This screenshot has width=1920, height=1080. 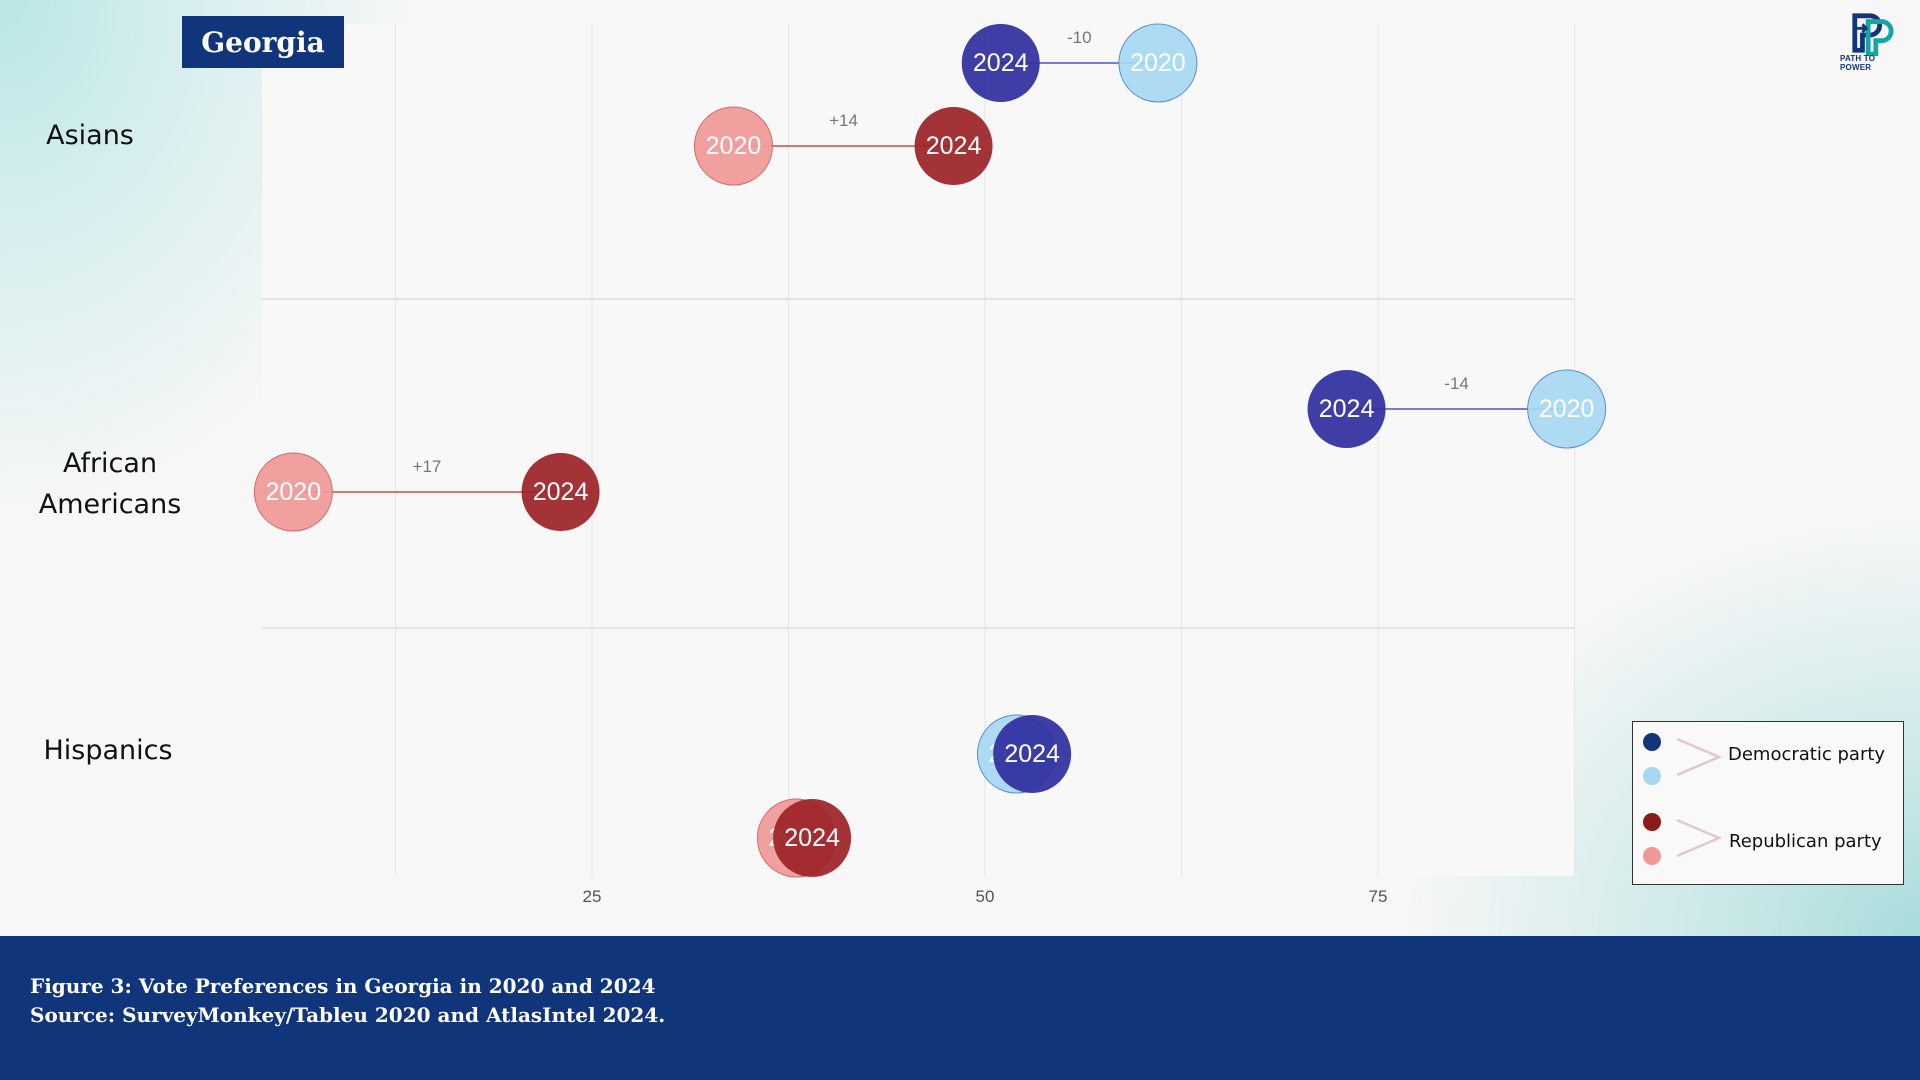 What do you see at coordinates (1699, 838) in the screenshot?
I see `legend-rep-bracket-icon` at bounding box center [1699, 838].